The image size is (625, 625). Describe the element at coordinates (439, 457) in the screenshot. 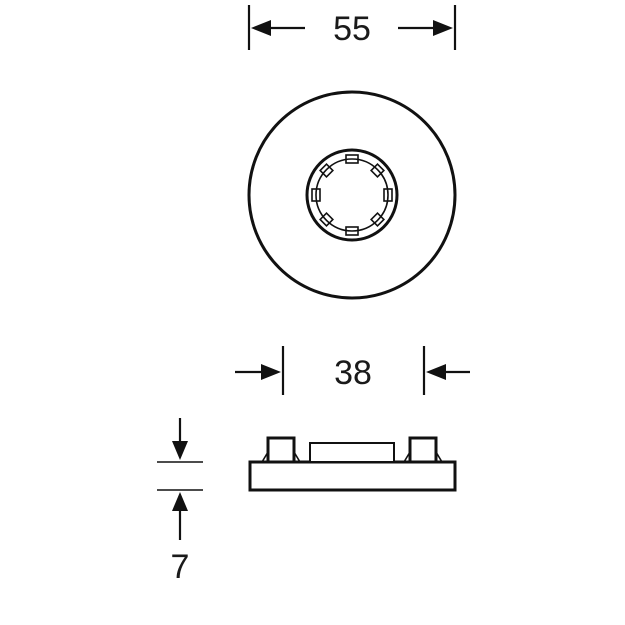

I see `right-post-fillet-right` at that location.